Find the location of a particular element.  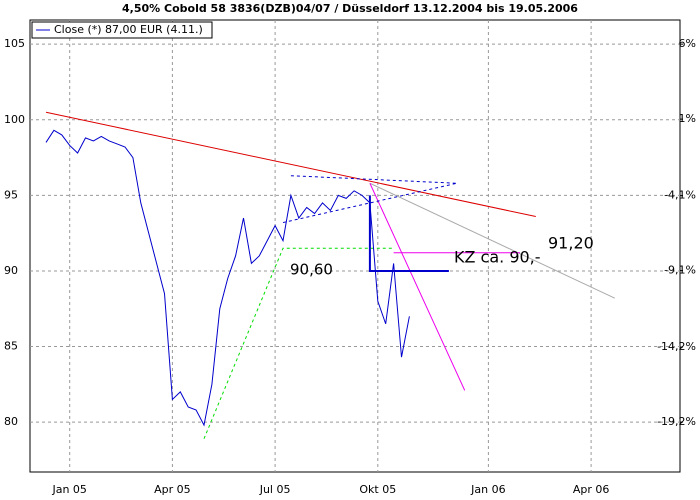

annotation: 90,60 is located at coordinates (311, 270).